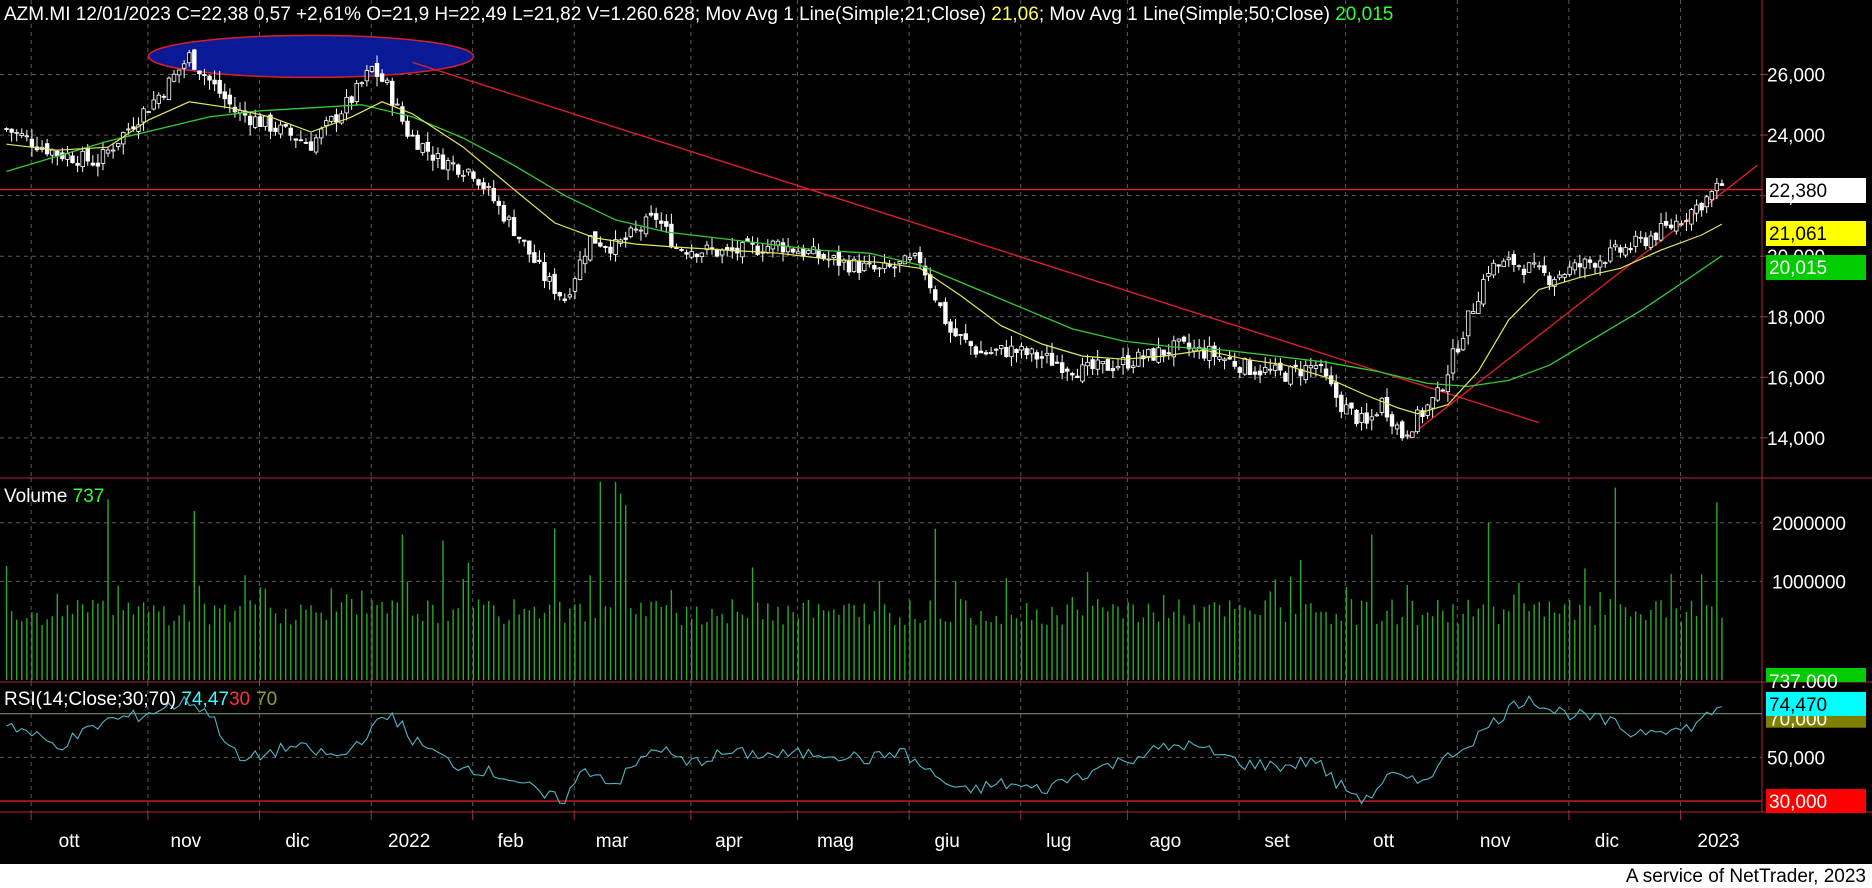  I want to click on rsi-30-tag-box, so click(1816, 801).